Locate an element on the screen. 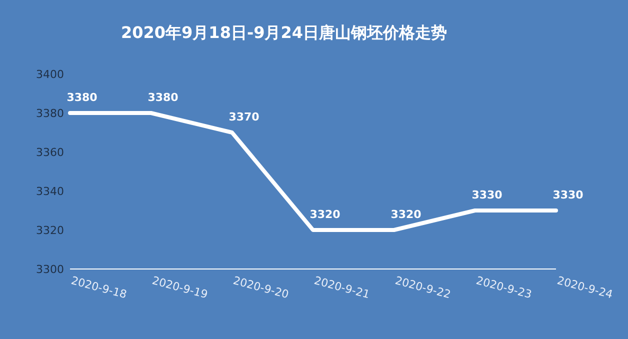 This screenshot has width=628, height=339. chart-title: 2020年9月18日-9月24日唐山钢坯价格走势 is located at coordinates (284, 32).